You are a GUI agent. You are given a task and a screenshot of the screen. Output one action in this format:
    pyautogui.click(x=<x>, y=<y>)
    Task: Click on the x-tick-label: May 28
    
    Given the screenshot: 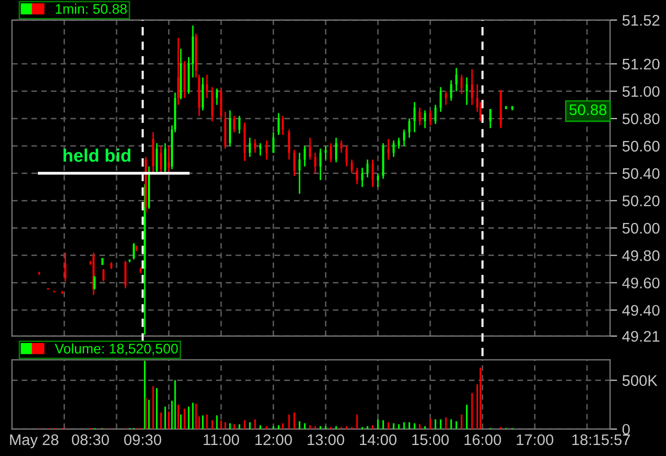 What is the action you would take?
    pyautogui.click(x=34, y=441)
    